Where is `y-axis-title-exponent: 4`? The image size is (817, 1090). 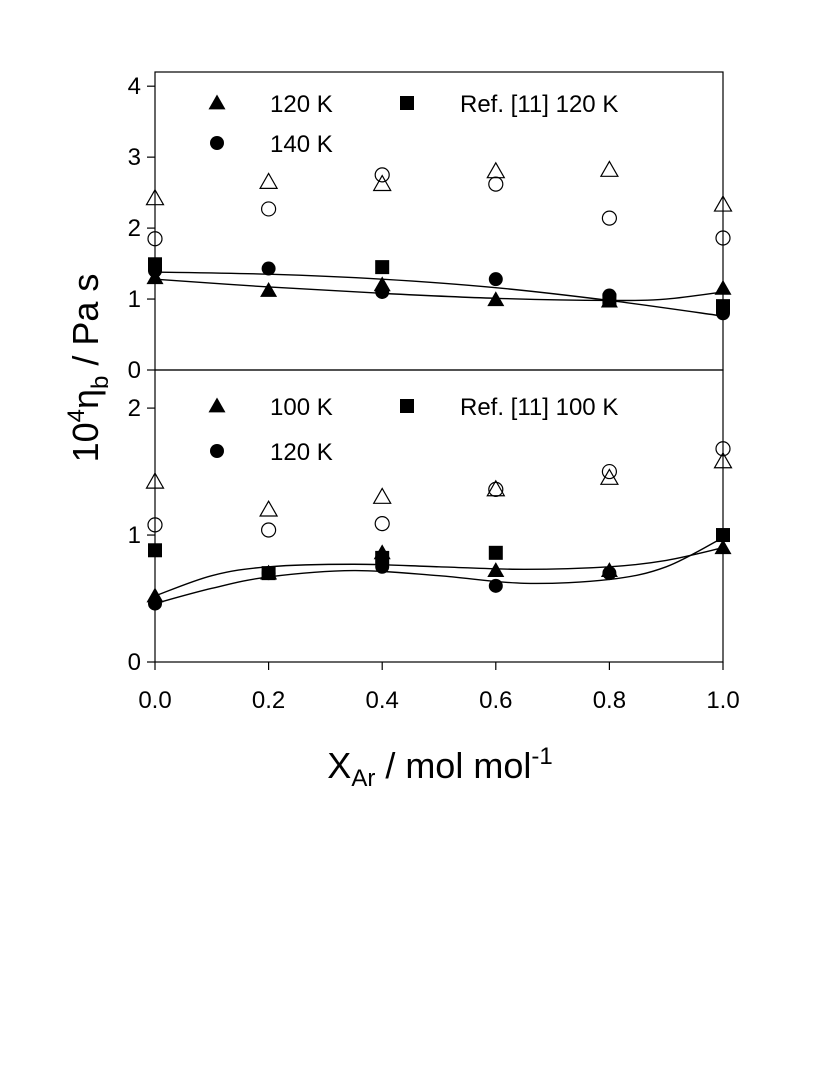
y-axis-title-exponent: 4 is located at coordinates (76, 415).